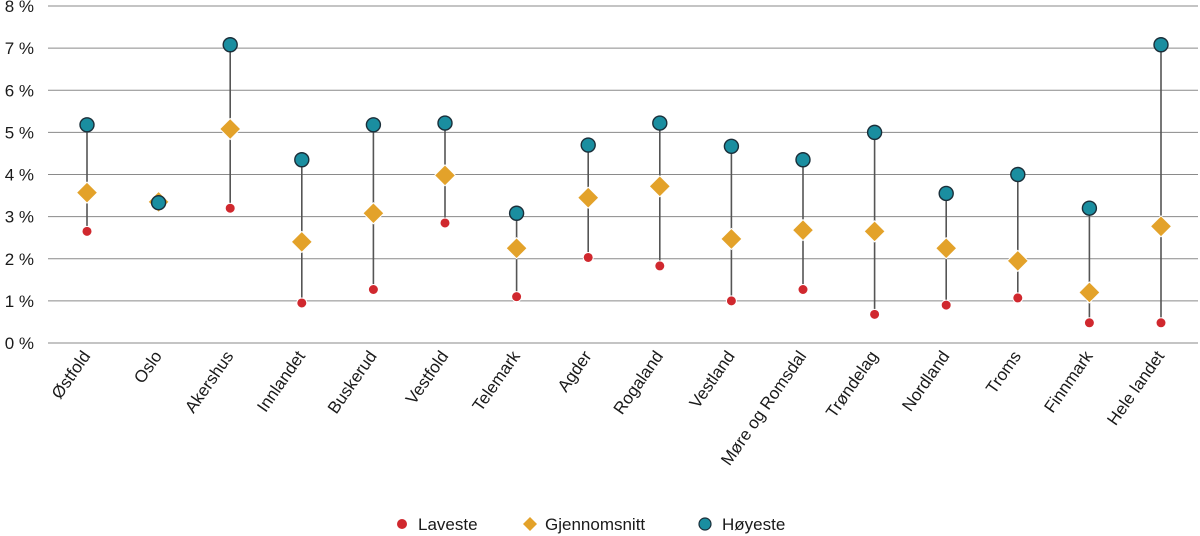 The image size is (1200, 536). What do you see at coordinates (712, 379) in the screenshot?
I see `x-category-label: Vestland` at bounding box center [712, 379].